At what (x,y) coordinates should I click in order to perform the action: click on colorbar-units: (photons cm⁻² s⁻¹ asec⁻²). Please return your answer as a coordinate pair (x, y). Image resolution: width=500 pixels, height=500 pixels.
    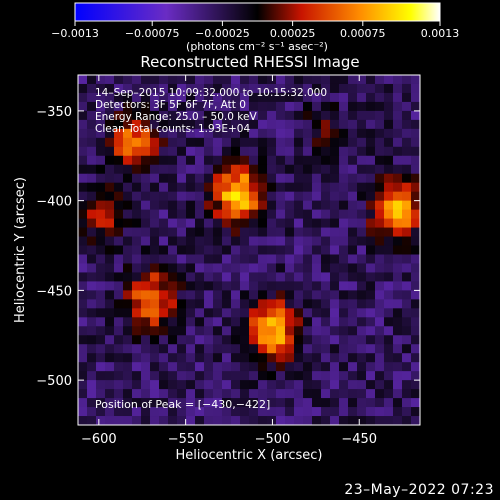
    Looking at the image, I should click on (257, 46).